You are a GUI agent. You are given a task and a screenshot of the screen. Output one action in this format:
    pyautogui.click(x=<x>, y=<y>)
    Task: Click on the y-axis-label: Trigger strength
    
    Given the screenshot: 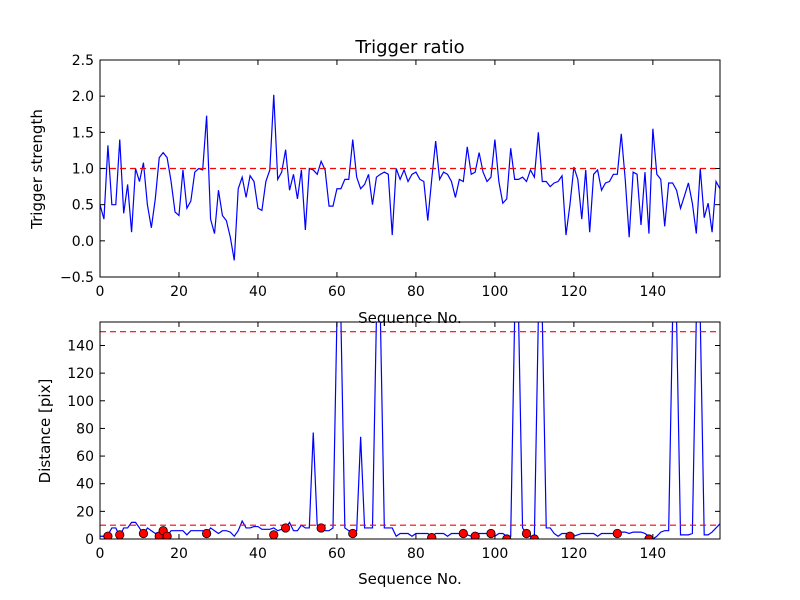 What is the action you would take?
    pyautogui.click(x=37, y=169)
    